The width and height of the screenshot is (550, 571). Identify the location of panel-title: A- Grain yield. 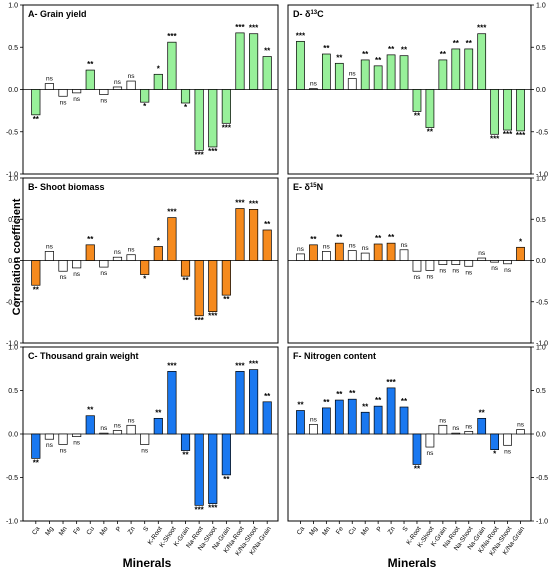
(57, 14).